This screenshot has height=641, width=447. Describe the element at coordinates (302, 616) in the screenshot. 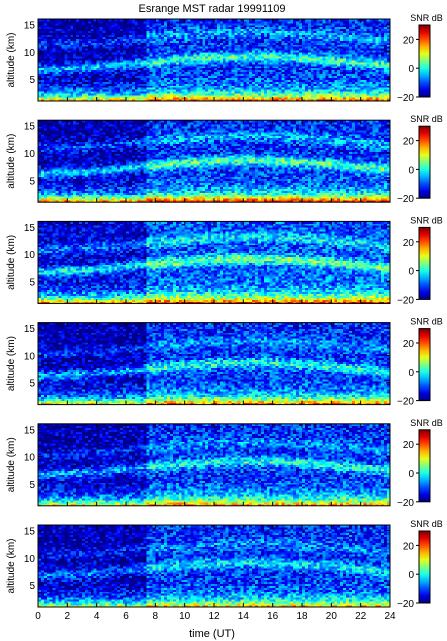

I see `x-tick-label: 18` at that location.